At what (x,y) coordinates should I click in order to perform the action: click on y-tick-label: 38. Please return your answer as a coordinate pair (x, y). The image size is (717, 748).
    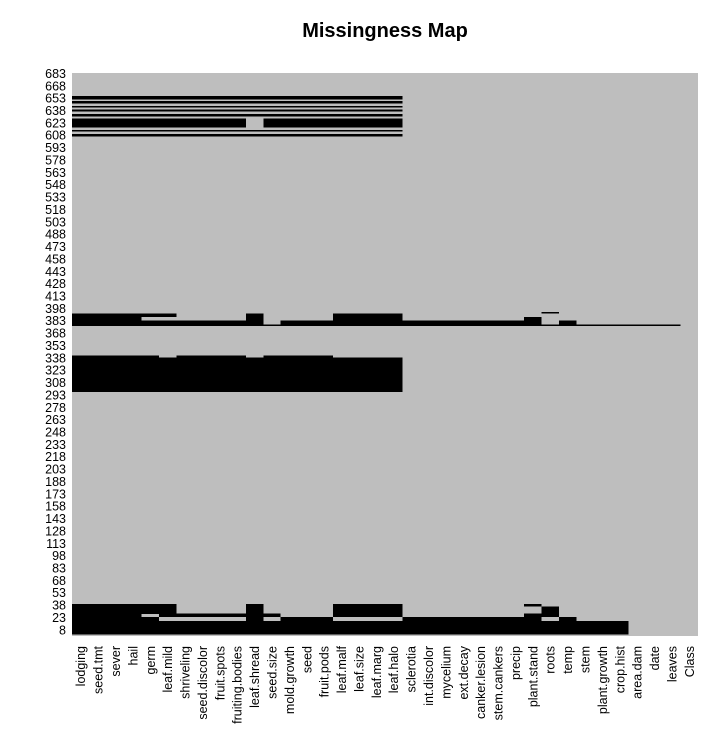
    Looking at the image, I should click on (59, 606).